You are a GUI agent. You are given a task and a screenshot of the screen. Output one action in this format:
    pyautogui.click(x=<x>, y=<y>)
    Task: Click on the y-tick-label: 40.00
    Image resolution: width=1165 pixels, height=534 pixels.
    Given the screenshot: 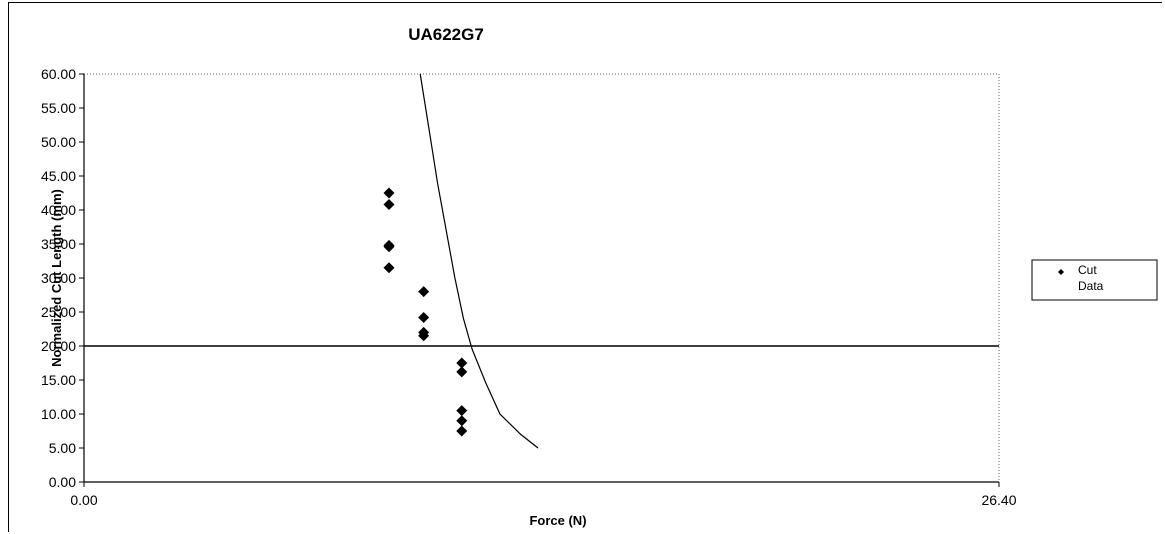 What is the action you would take?
    pyautogui.click(x=58, y=210)
    